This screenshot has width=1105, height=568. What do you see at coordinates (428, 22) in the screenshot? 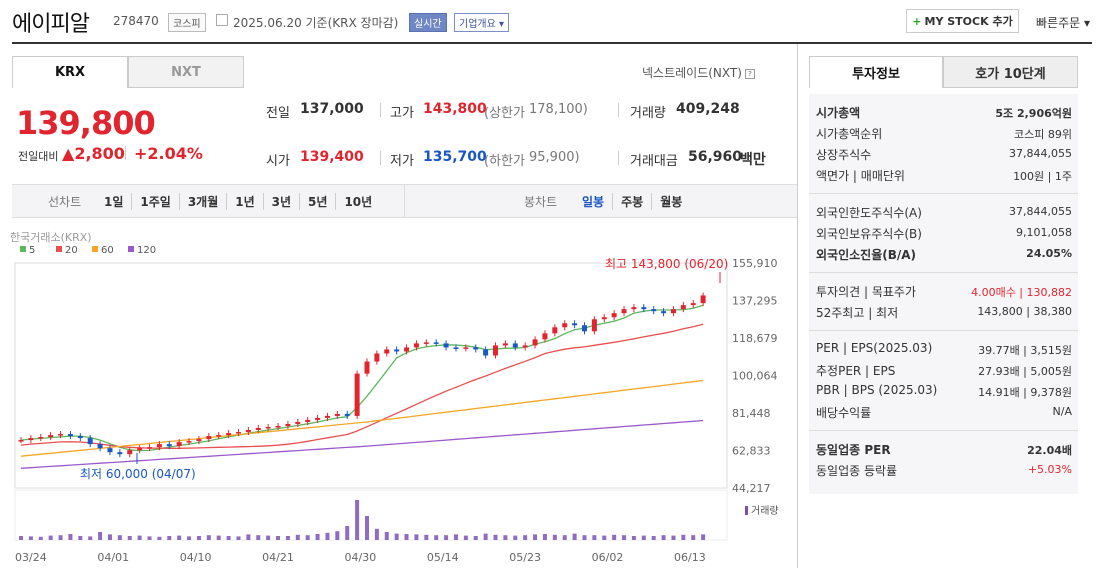
I see `realtime-badge: 실시간` at bounding box center [428, 22].